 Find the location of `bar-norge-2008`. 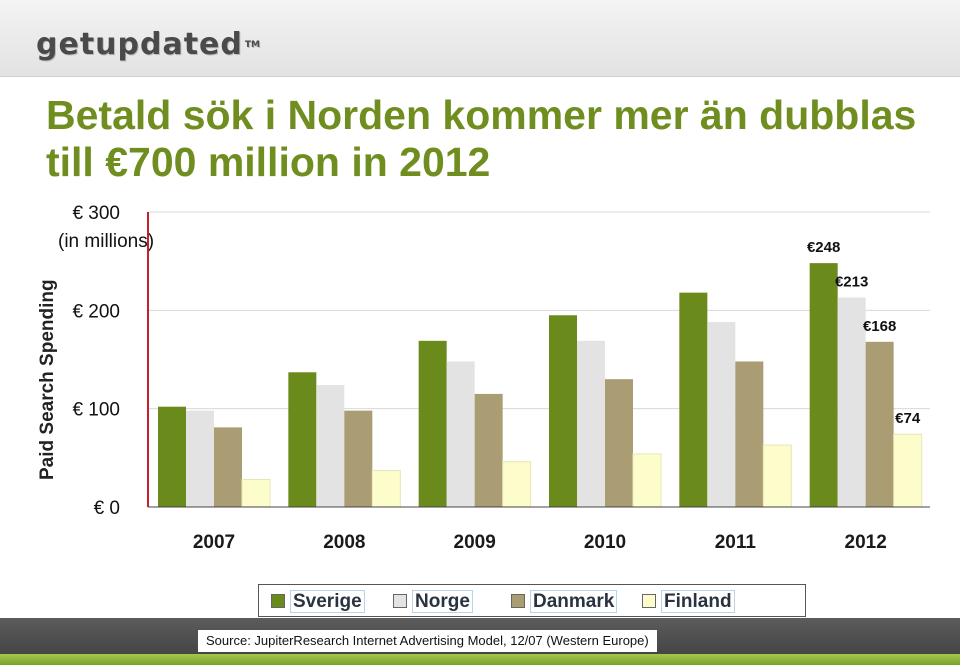

bar-norge-2008 is located at coordinates (330, 446).